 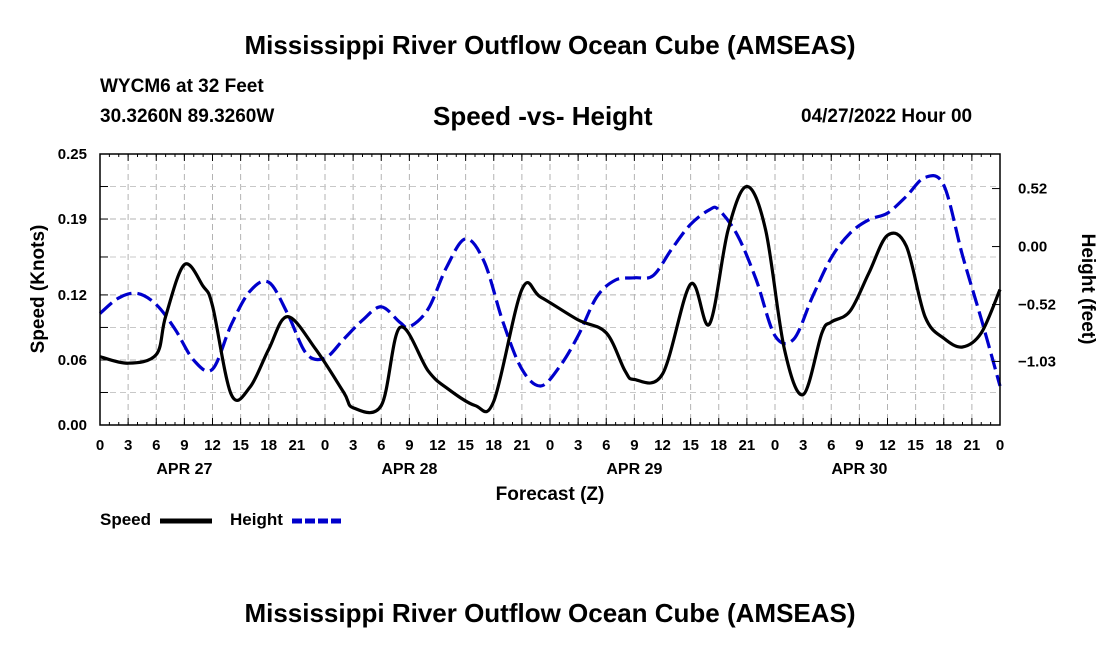 What do you see at coordinates (1032, 247) in the screenshot?
I see `y-right-tick-label: 0.00` at bounding box center [1032, 247].